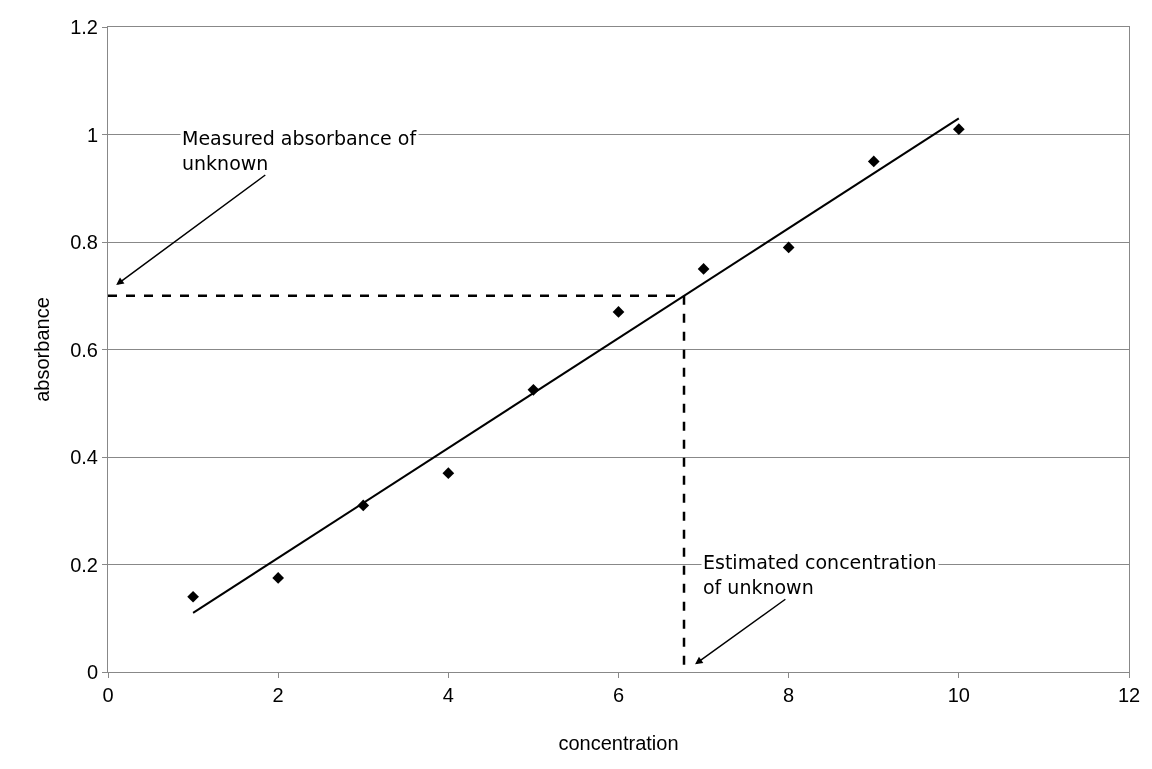 Image resolution: width=1152 pixels, height=769 pixels. Describe the element at coordinates (789, 695) in the screenshot. I see `x-tick-label: 8` at that location.